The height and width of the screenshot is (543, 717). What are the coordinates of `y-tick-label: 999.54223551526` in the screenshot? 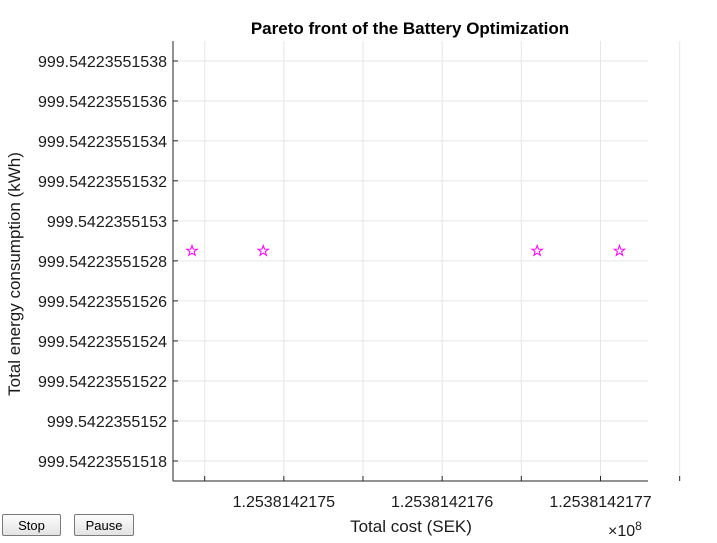 It's located at (102, 302).